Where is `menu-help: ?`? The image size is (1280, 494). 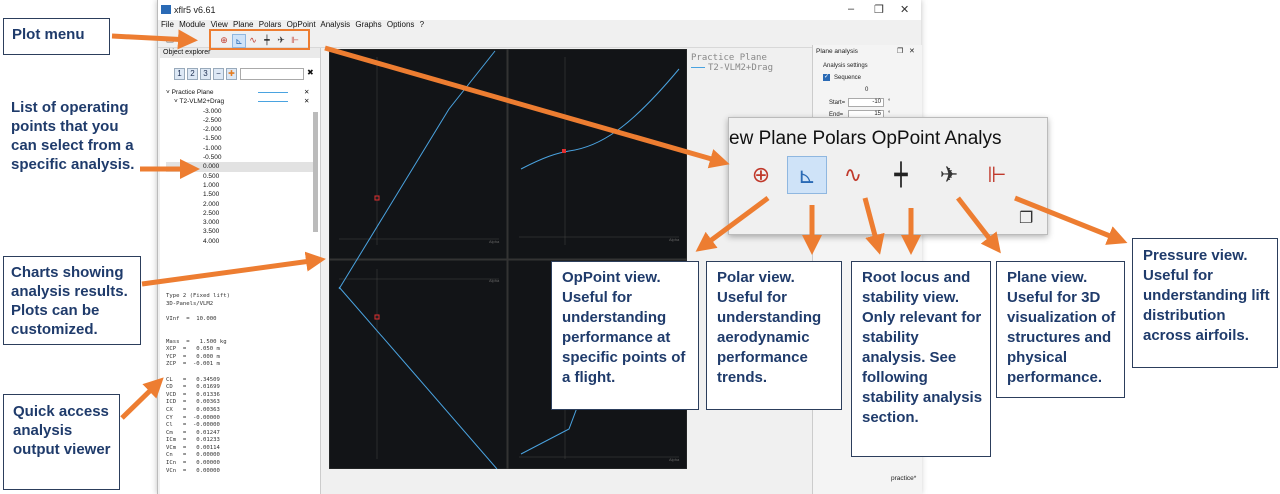 menu-help: ? is located at coordinates (422, 24).